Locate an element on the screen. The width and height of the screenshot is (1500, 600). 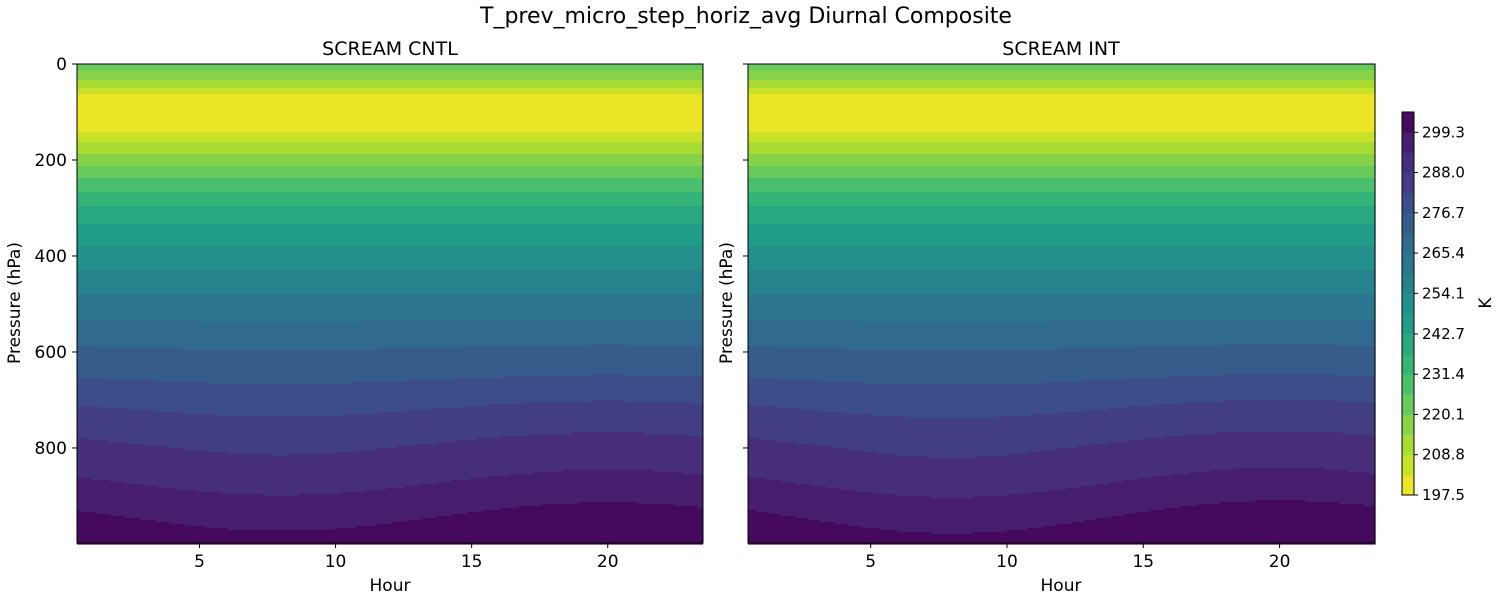
colorbar-tick-label: 197.5 is located at coordinates (1443, 495).